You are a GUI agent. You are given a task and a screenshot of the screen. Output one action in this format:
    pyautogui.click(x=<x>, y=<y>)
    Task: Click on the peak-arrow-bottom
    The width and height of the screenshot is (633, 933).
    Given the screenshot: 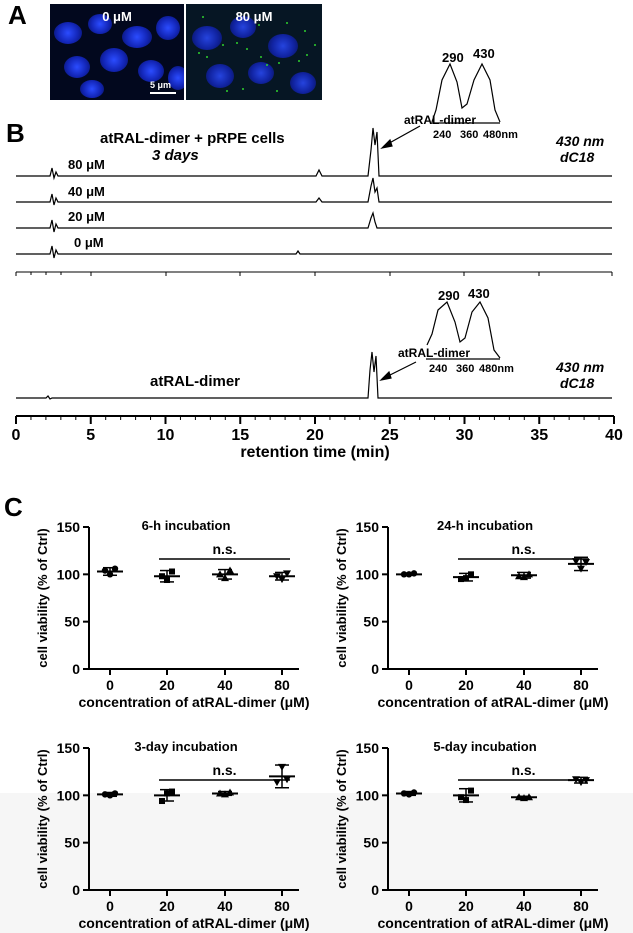 What is the action you would take?
    pyautogui.click(x=398, y=371)
    